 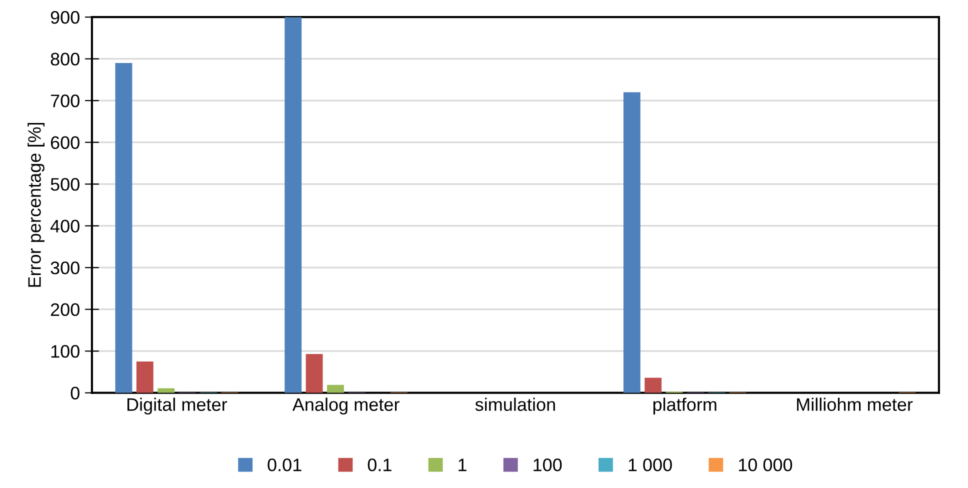 I want to click on y-tick-label: 500, so click(x=65, y=184).